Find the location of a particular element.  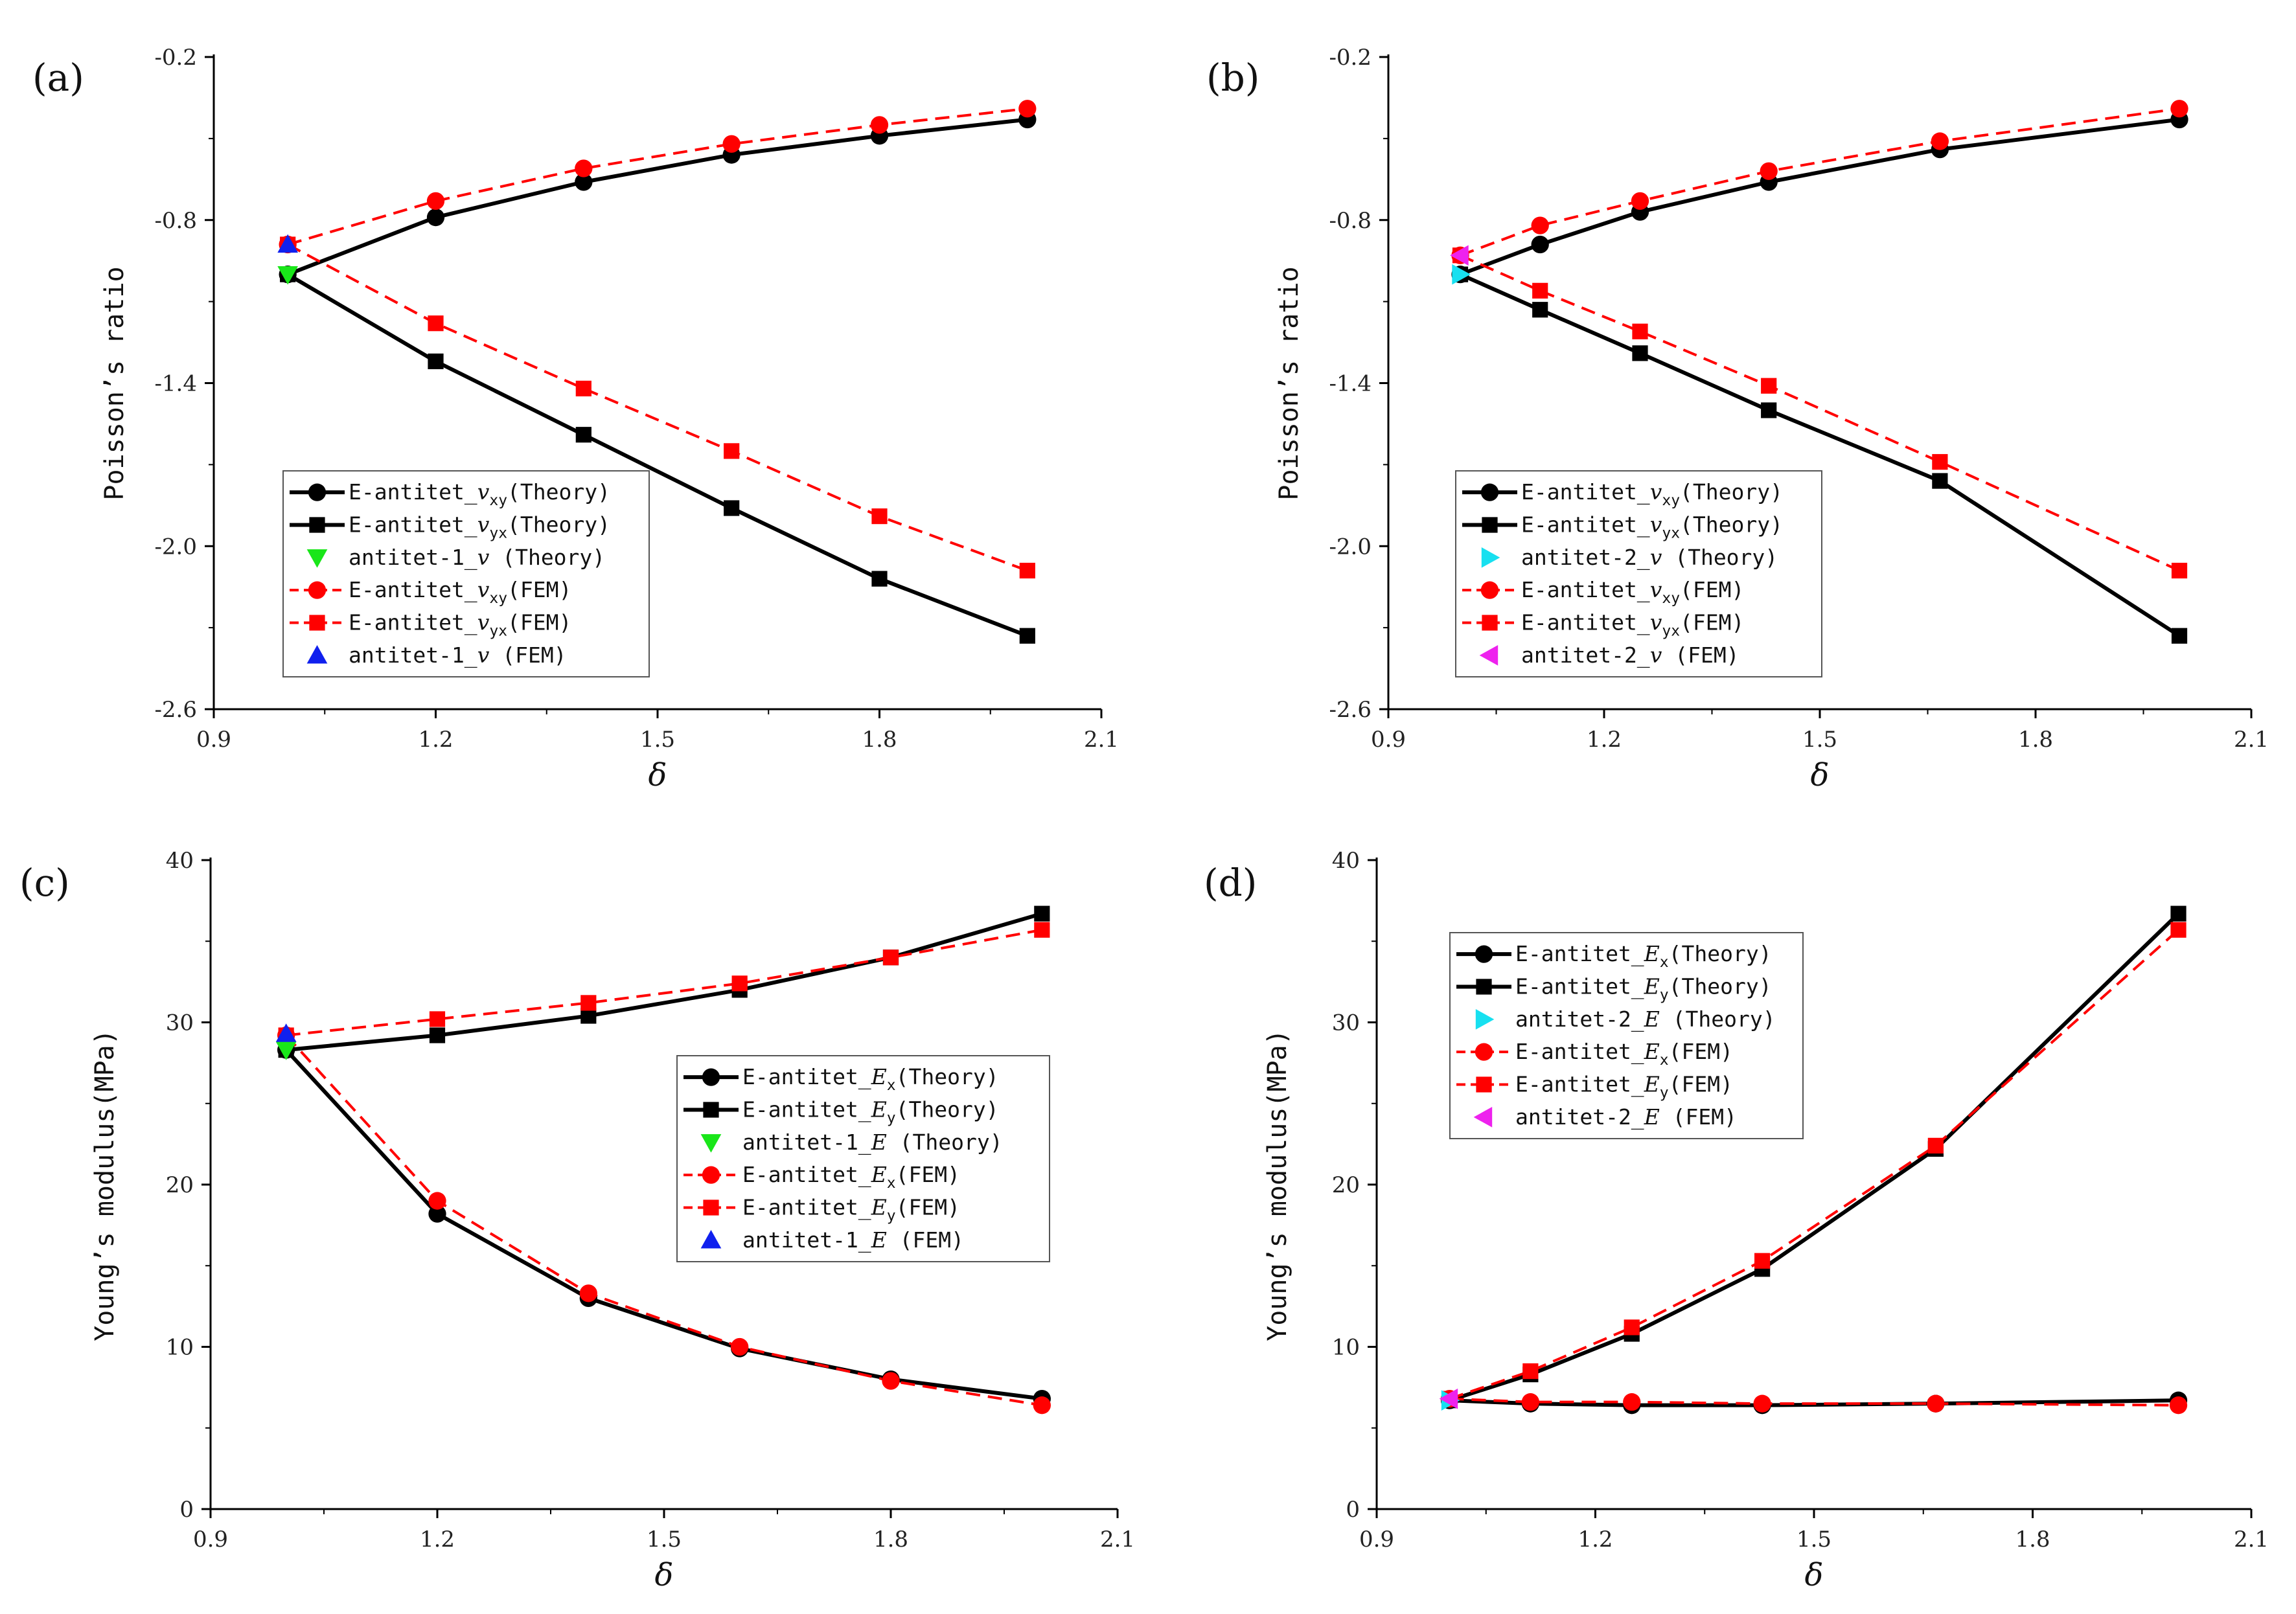

legend-label: antitet-1_v (FEM) is located at coordinates (458, 655).